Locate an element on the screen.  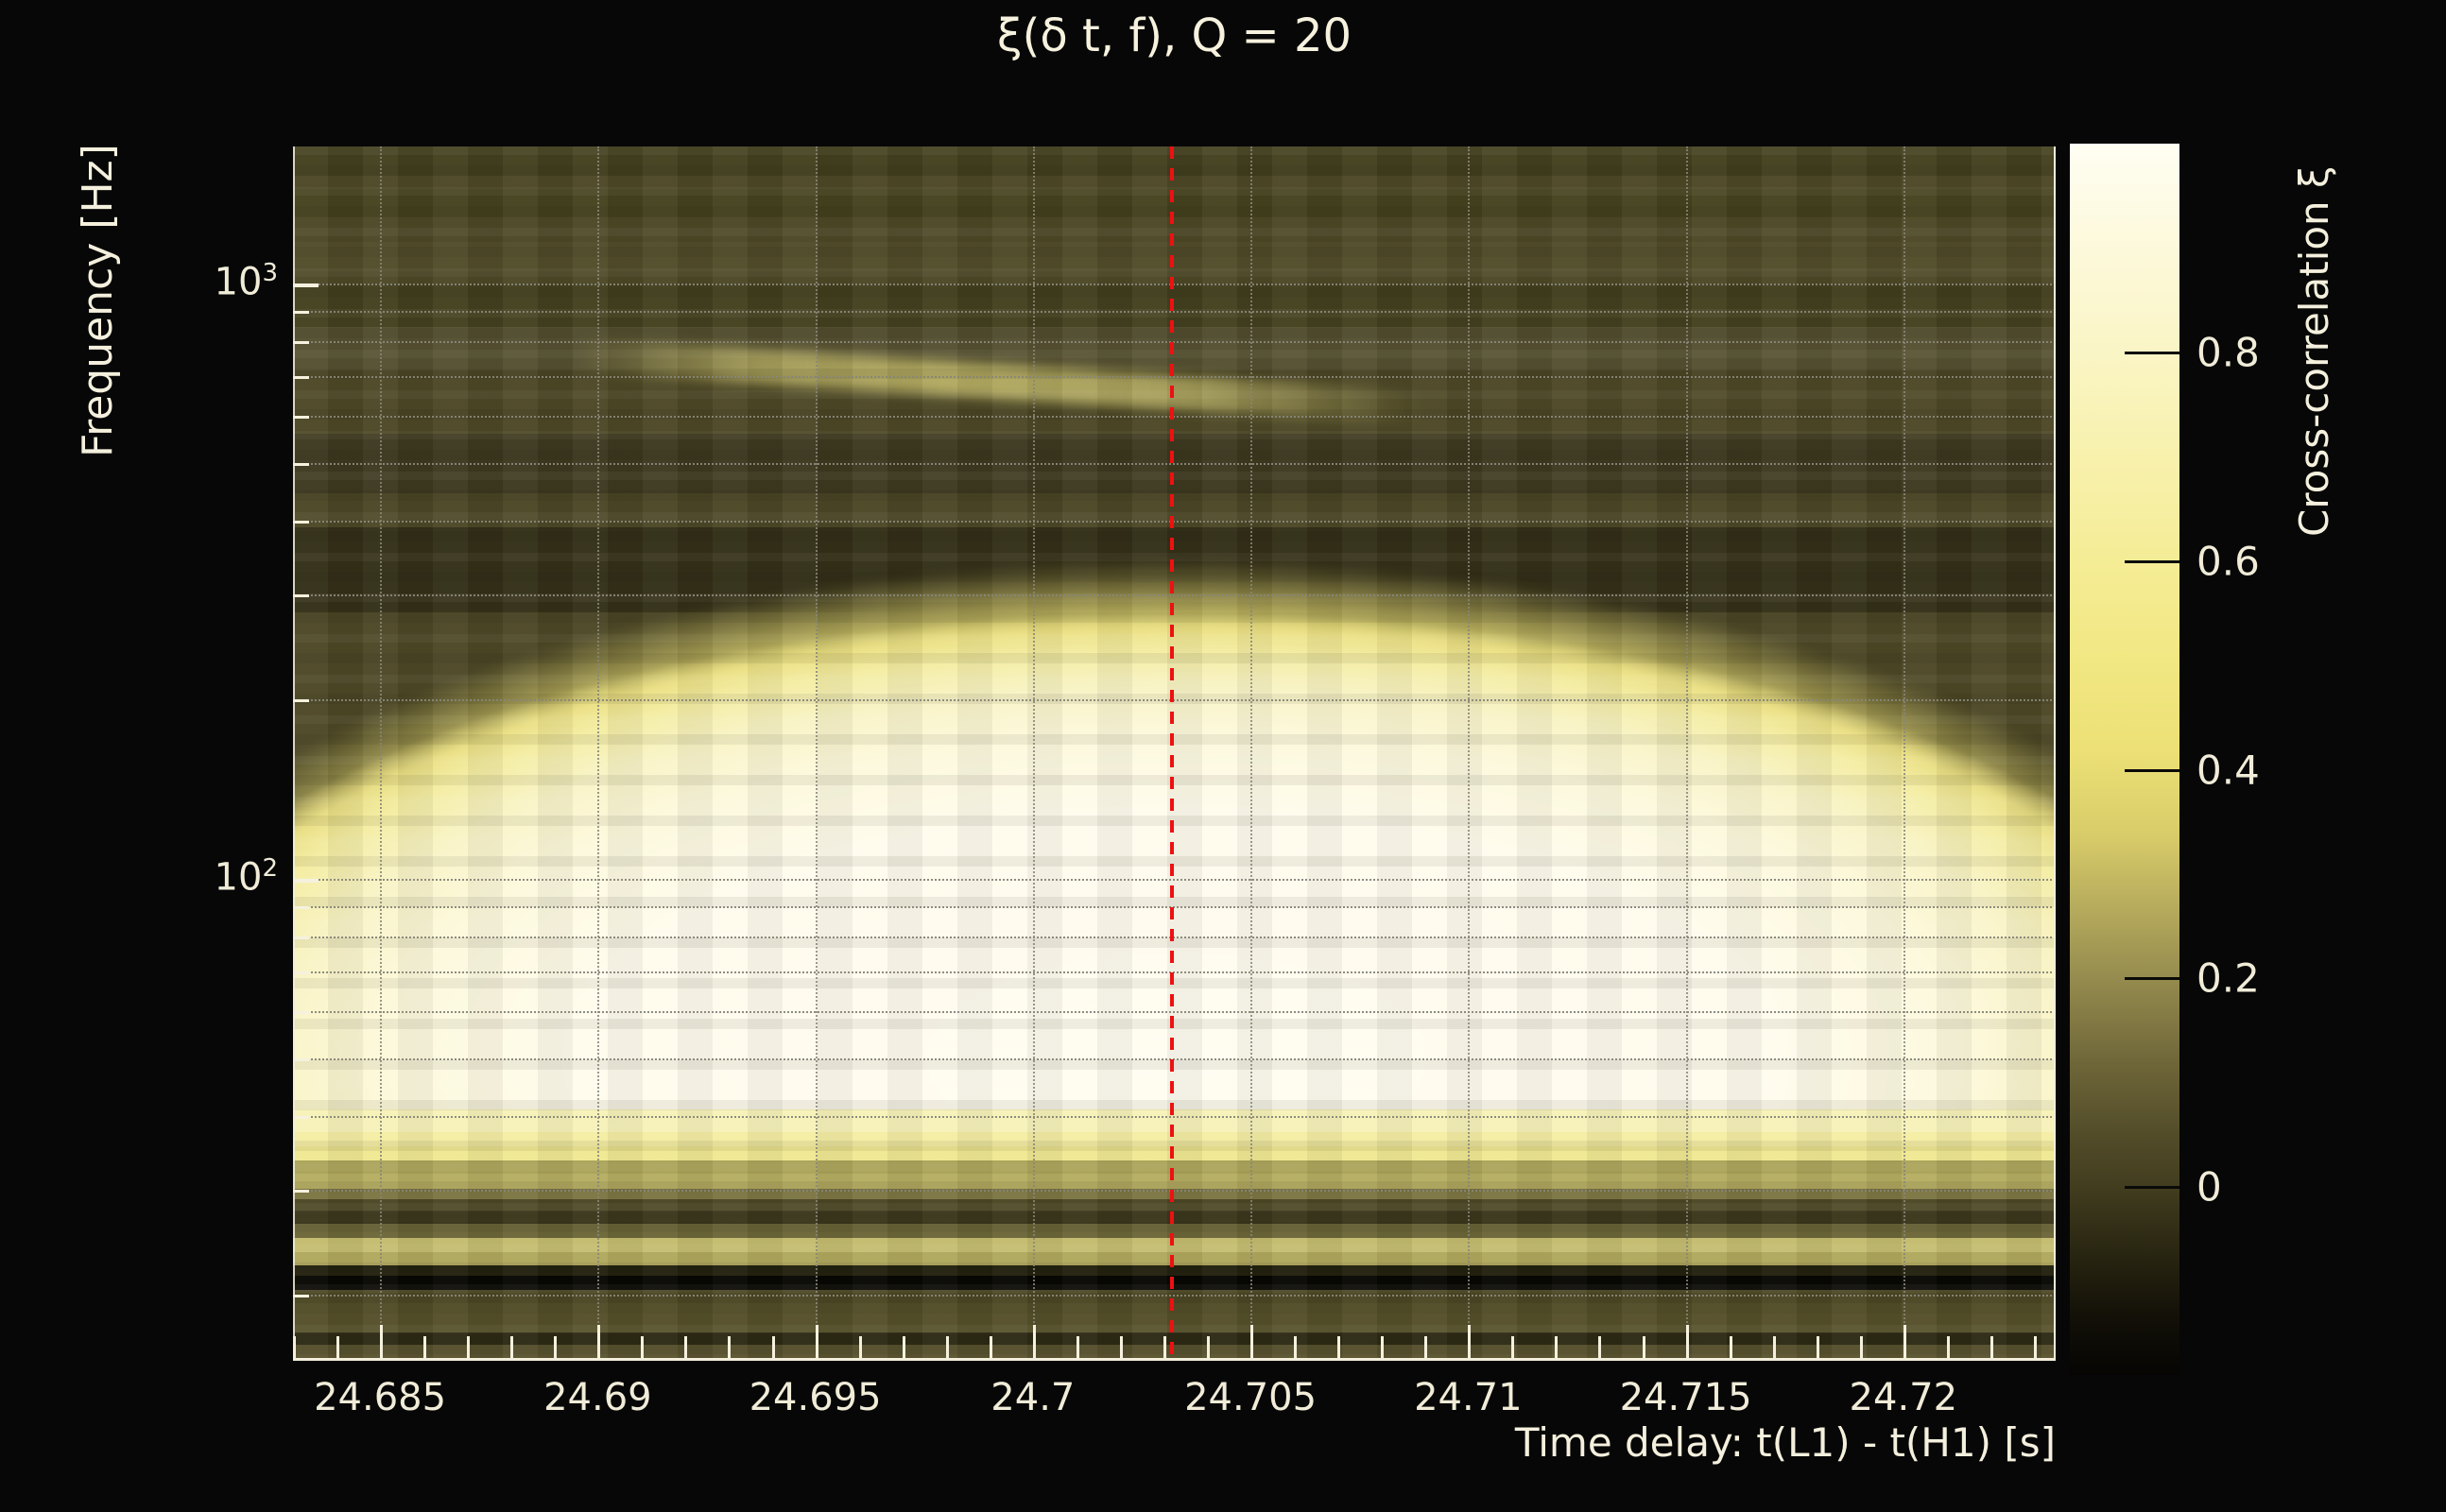
left-spine is located at coordinates (294, 753).